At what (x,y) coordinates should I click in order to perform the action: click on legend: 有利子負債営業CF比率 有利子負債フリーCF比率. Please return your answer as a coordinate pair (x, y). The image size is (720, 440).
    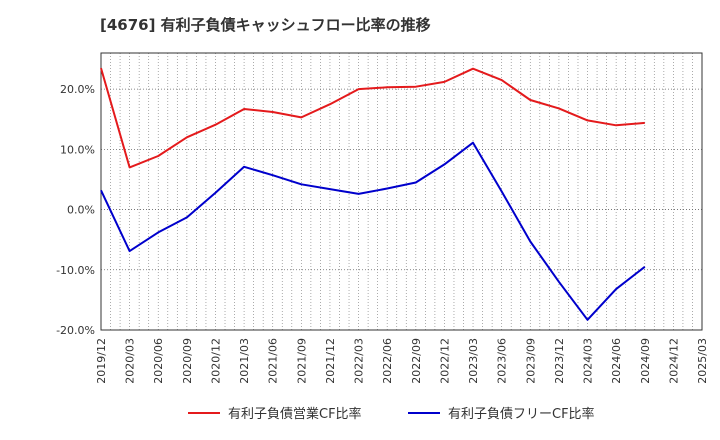
    Looking at the image, I should click on (391, 414).